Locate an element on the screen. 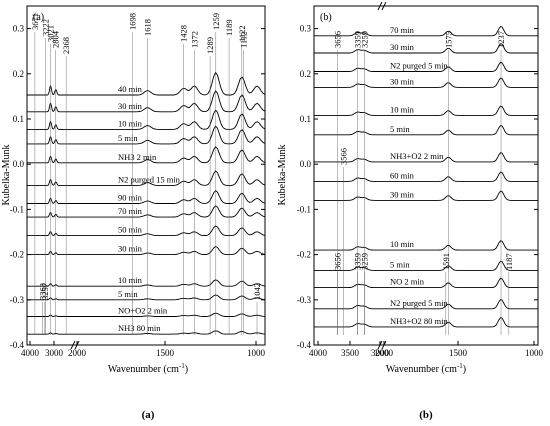 The height and width of the screenshot is (426, 550). peak-label: 1112 is located at coordinates (244, 40).